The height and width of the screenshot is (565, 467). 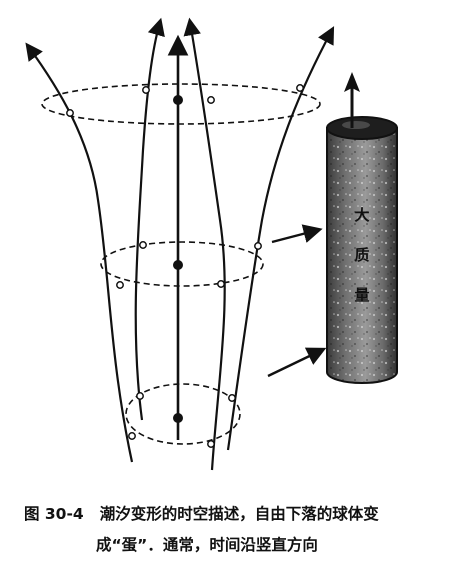 I want to click on center-point-top, so click(x=178, y=100).